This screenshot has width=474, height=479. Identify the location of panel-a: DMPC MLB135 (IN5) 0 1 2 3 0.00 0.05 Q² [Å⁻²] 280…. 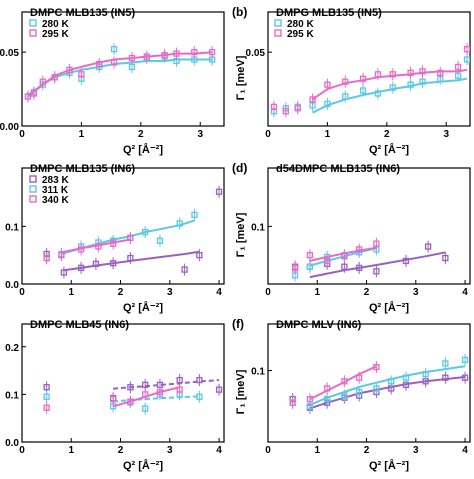
(112, 81).